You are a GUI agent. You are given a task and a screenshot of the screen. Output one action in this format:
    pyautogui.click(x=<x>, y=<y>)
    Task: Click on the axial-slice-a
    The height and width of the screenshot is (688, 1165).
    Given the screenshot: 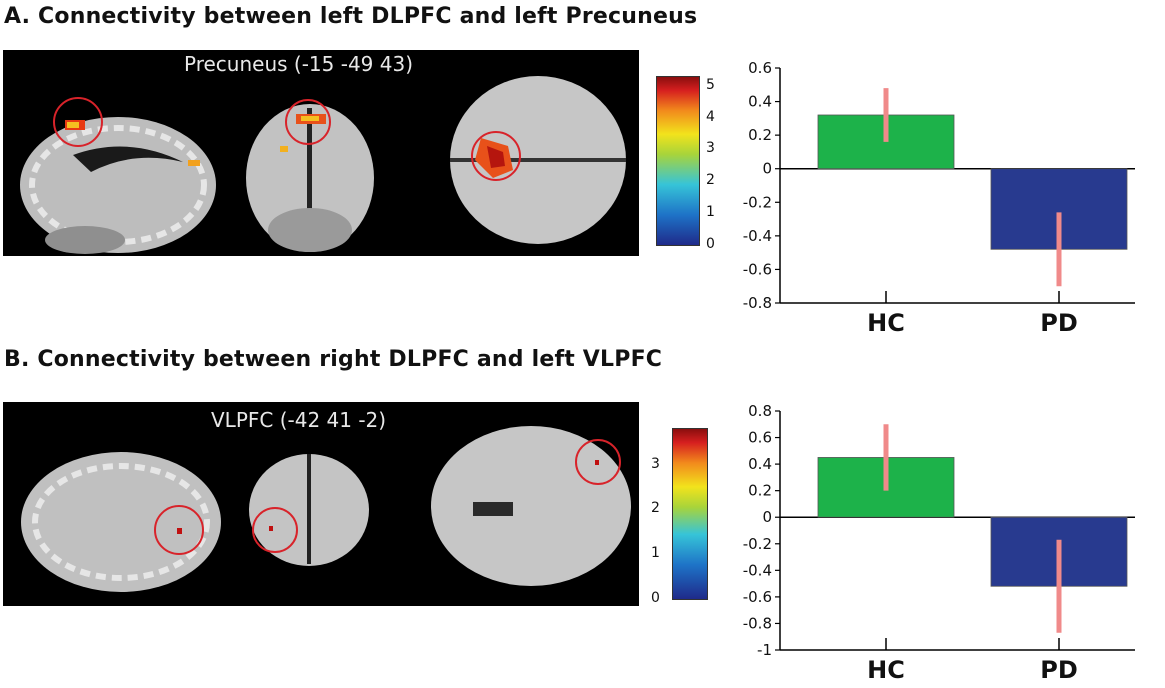 What is the action you would take?
    pyautogui.click(x=538, y=160)
    